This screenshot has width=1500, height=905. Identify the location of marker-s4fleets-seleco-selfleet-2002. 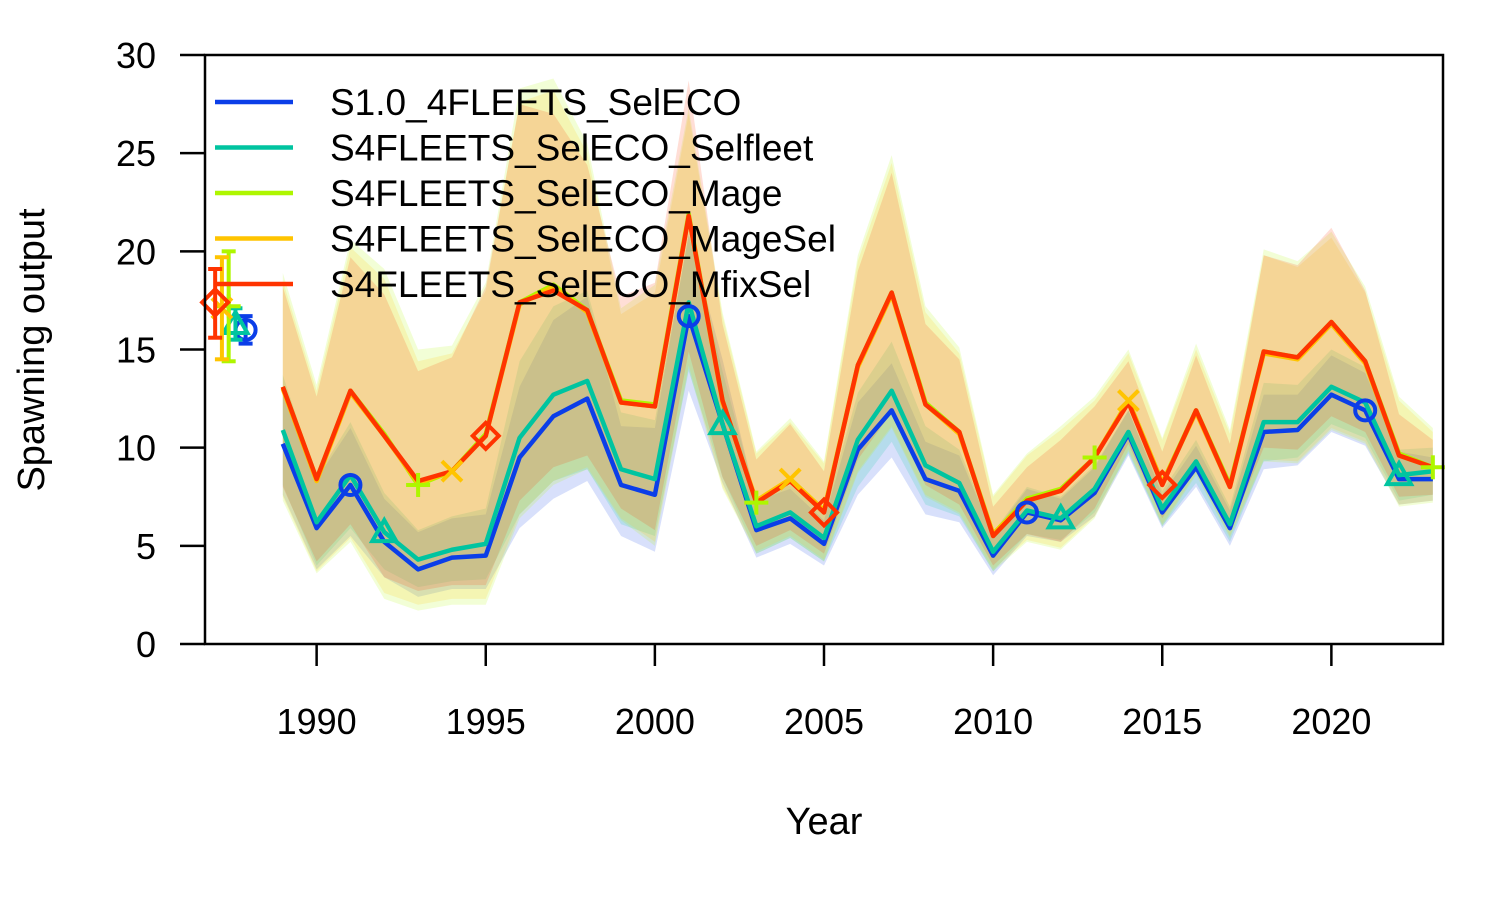
(722, 422).